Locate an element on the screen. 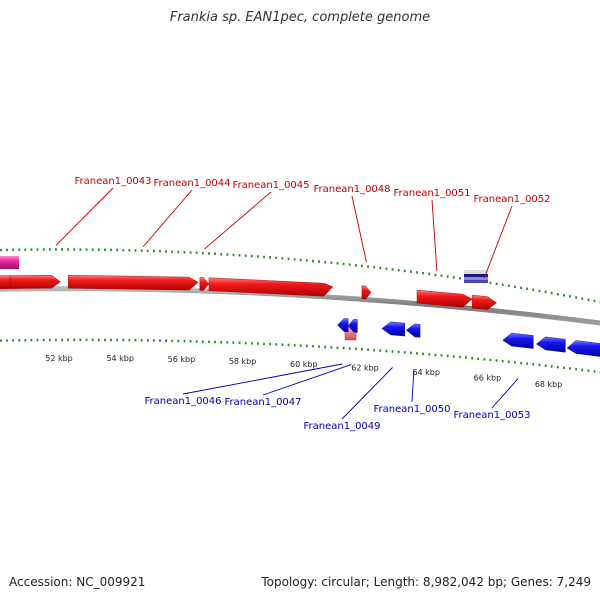 This screenshot has height=600, width=600. scale-label: 52 kbp is located at coordinates (59, 358).